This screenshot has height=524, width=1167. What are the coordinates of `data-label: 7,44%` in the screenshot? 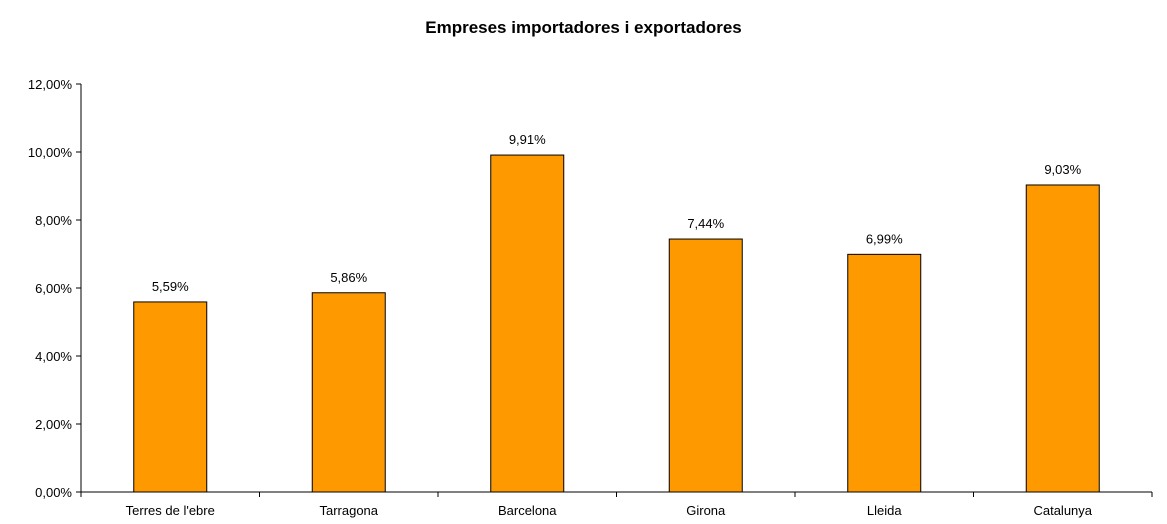 It's located at (705, 223).